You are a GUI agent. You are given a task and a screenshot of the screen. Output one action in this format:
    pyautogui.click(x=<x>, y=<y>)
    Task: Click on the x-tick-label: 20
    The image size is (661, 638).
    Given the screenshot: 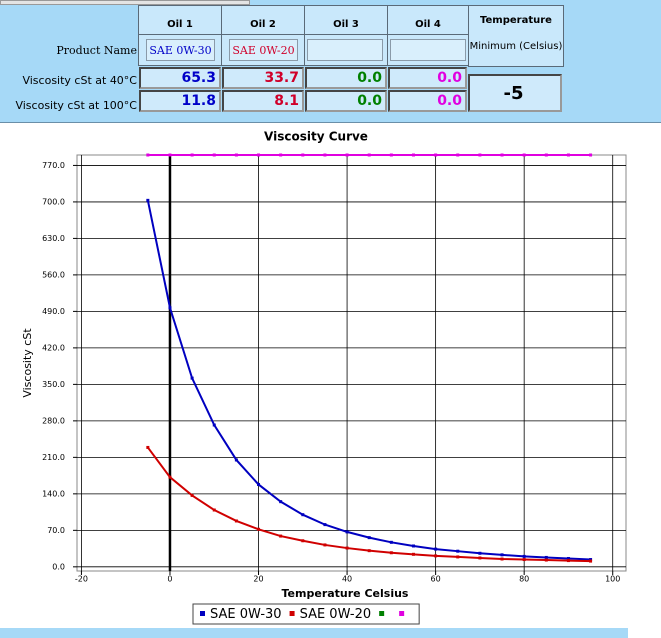 What is the action you would take?
    pyautogui.click(x=258, y=579)
    